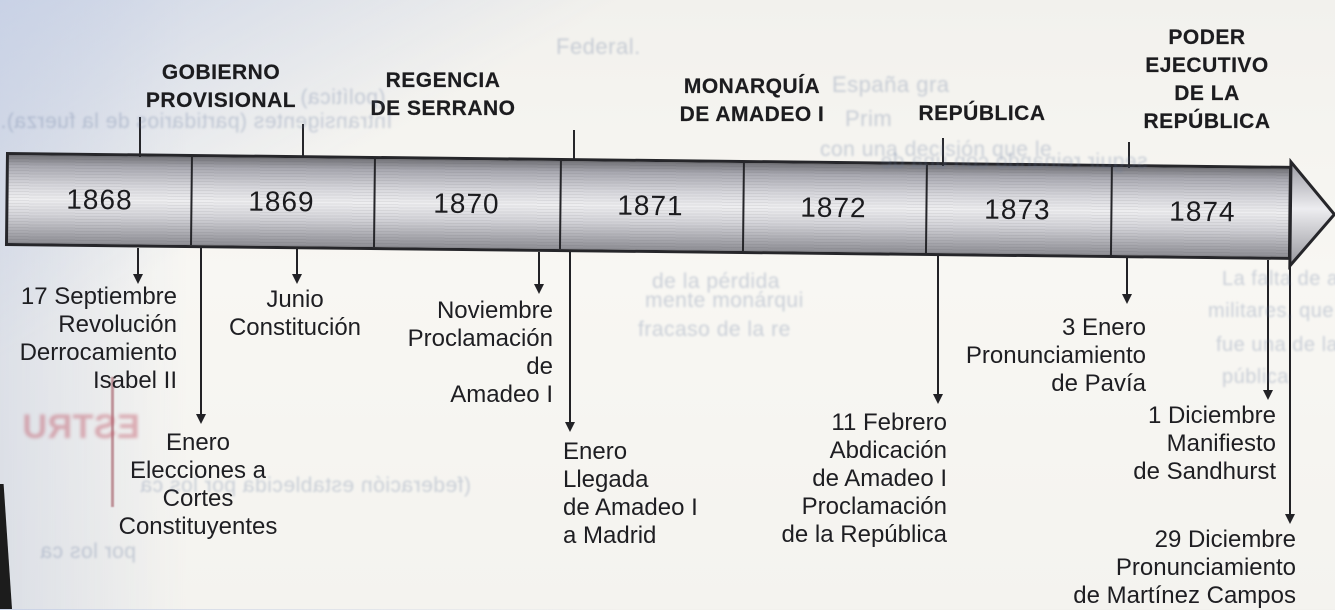 The image size is (1335, 610). I want to click on year-label: 1873, so click(1017, 209).